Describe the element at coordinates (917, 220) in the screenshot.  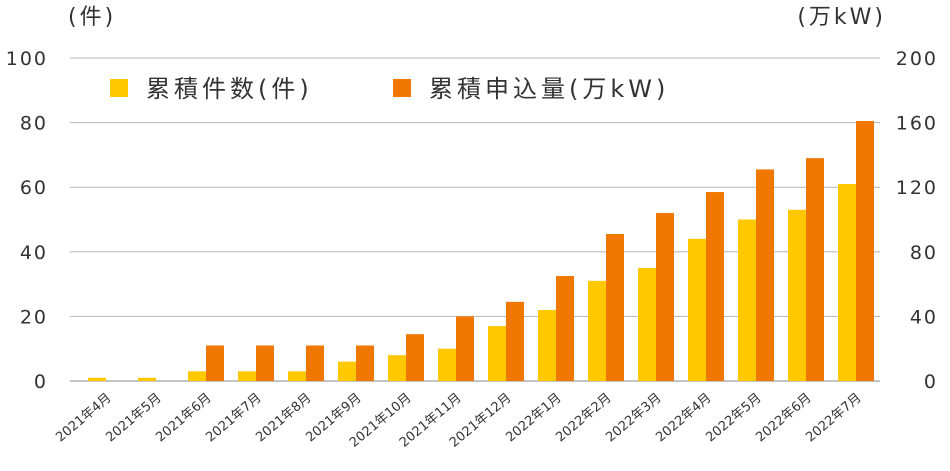
I see `right-axis-ticks: 200 160 120 80 40 0` at that location.